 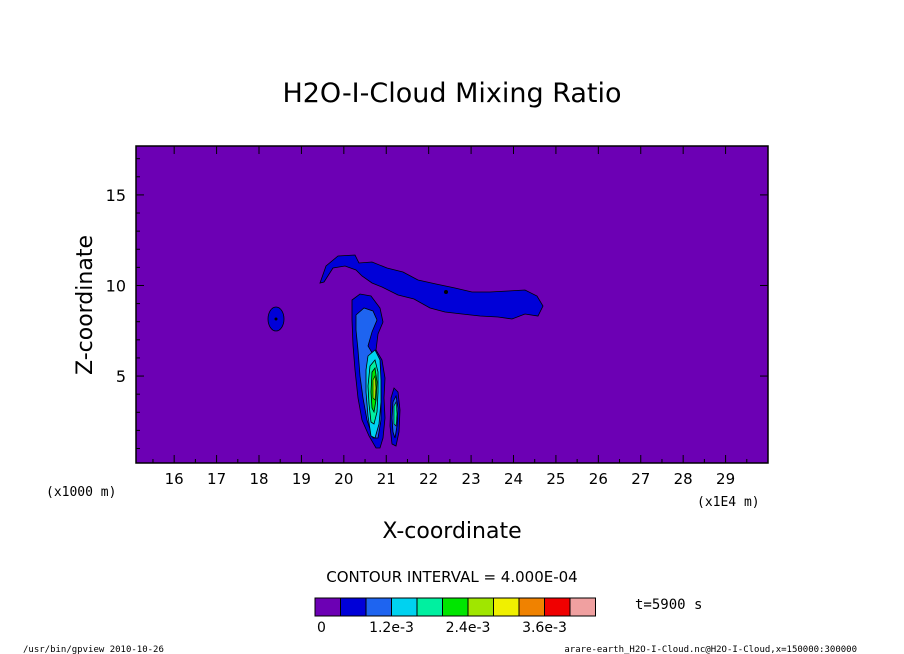 I want to click on x-tick-label: 16, so click(x=174, y=479).